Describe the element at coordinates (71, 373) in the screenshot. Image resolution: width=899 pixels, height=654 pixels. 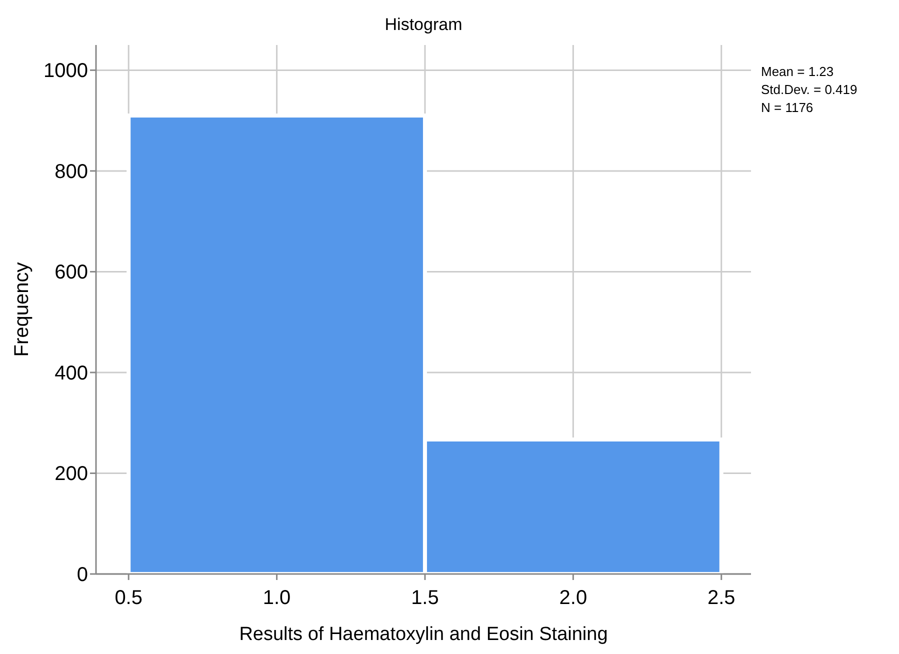
I see `y-tick-label: 400` at that location.